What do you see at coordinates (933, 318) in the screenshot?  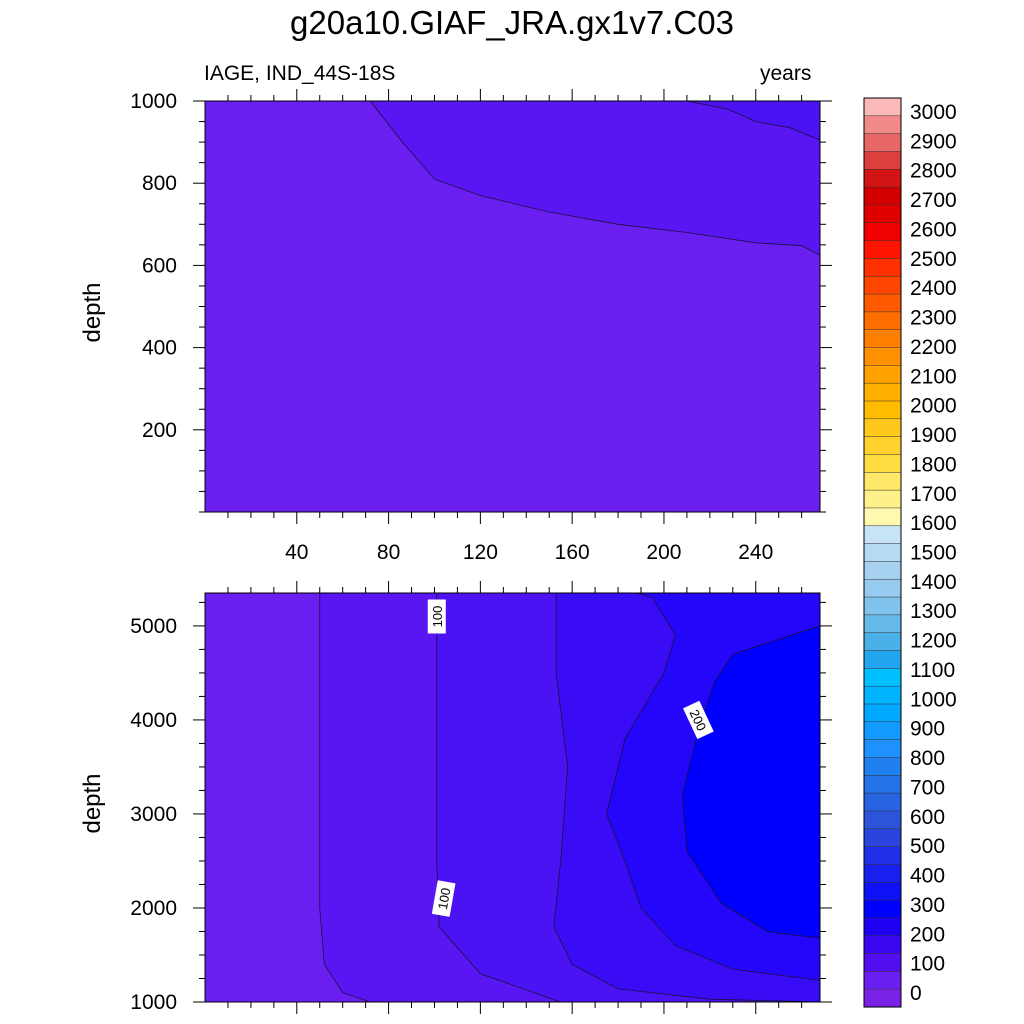 I see `colorbar-label: 2300` at bounding box center [933, 318].